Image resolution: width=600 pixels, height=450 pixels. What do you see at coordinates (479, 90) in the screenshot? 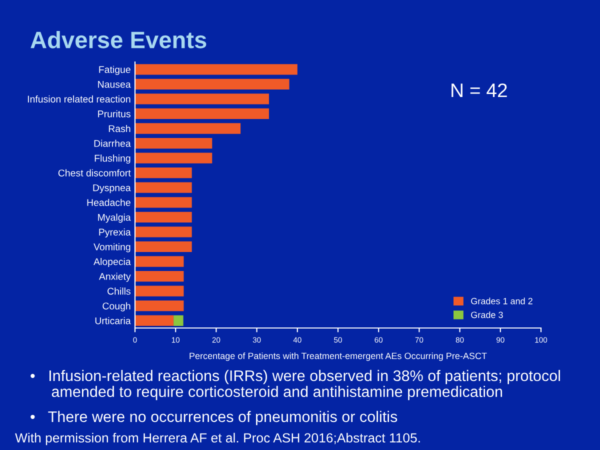
I see `annotation: N = 42` at bounding box center [479, 90].